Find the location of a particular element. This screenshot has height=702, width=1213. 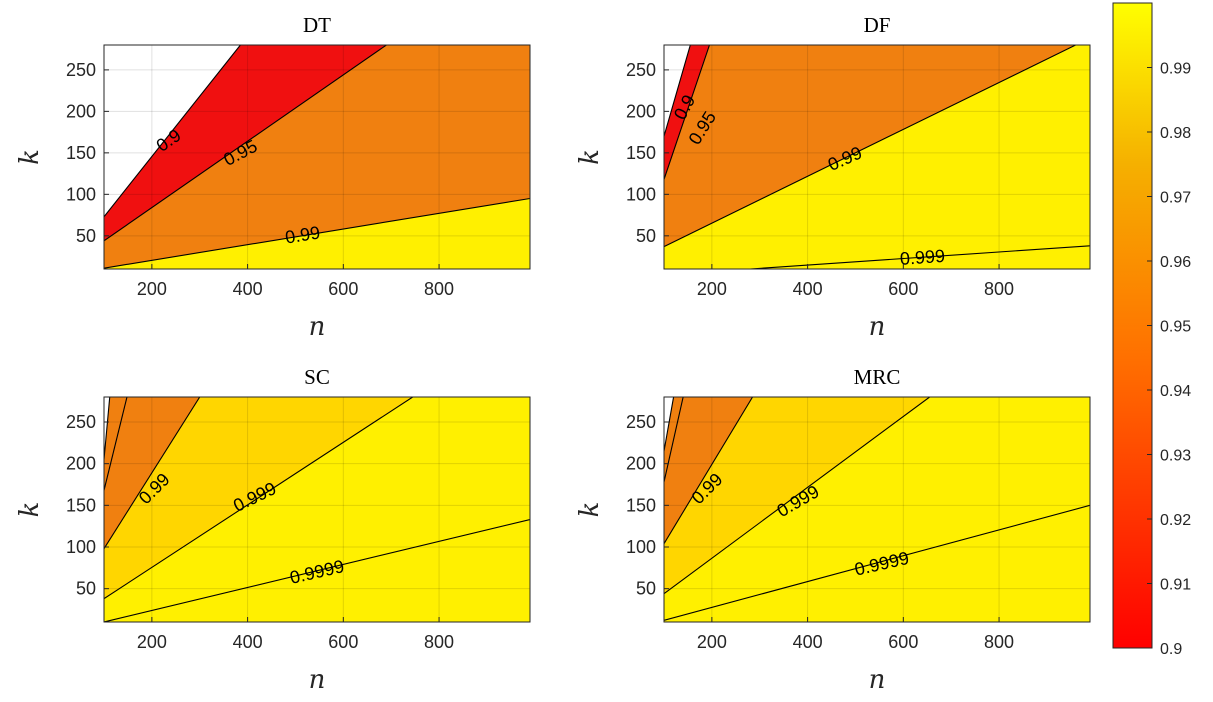

contour-band-0.999 is located at coordinates (877, 257).